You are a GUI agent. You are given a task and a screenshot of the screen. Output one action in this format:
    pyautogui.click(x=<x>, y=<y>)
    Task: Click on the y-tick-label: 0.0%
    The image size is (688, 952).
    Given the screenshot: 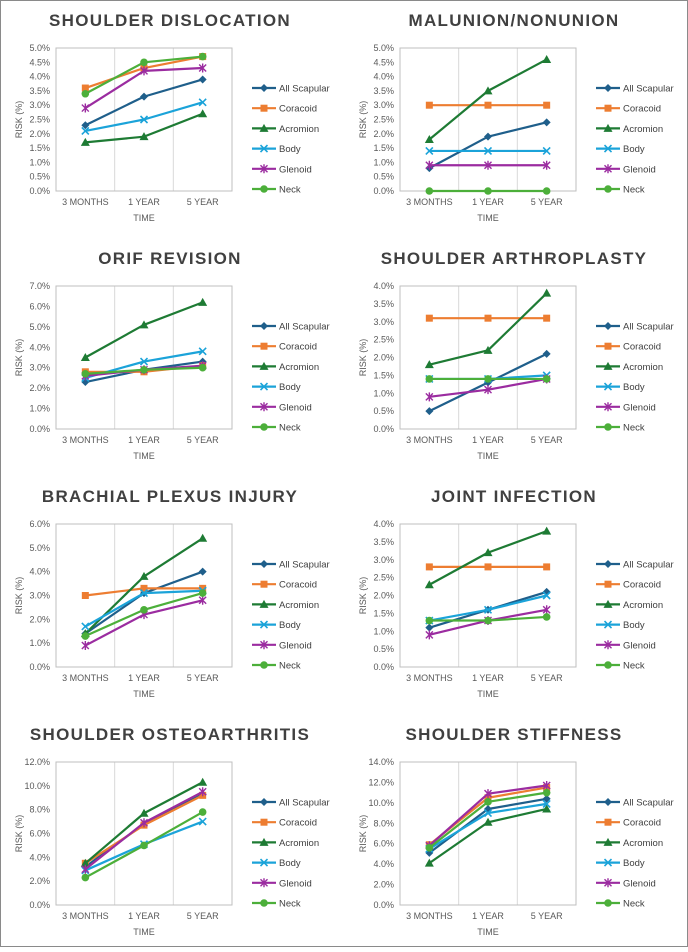 What is the action you would take?
    pyautogui.click(x=383, y=667)
    